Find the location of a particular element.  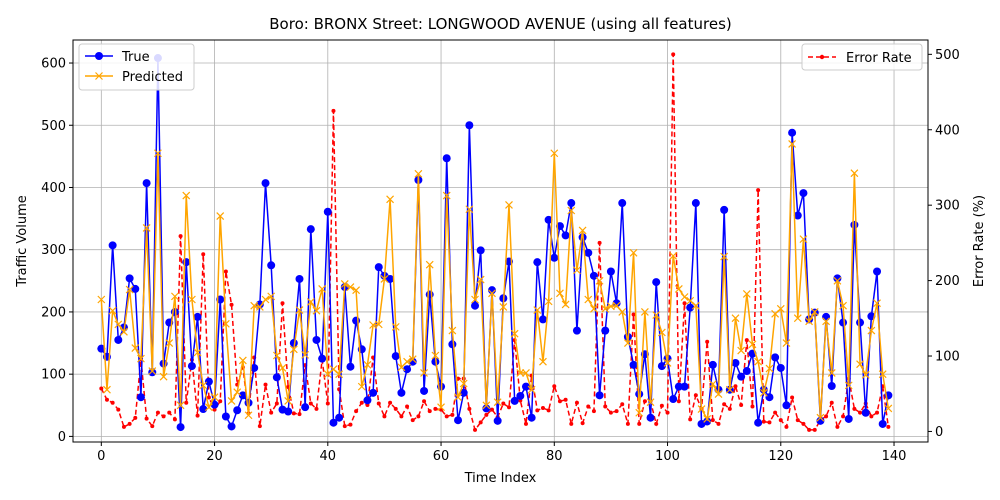

y2-axis-label: Error Rate (%) is located at coordinates (979, 241).